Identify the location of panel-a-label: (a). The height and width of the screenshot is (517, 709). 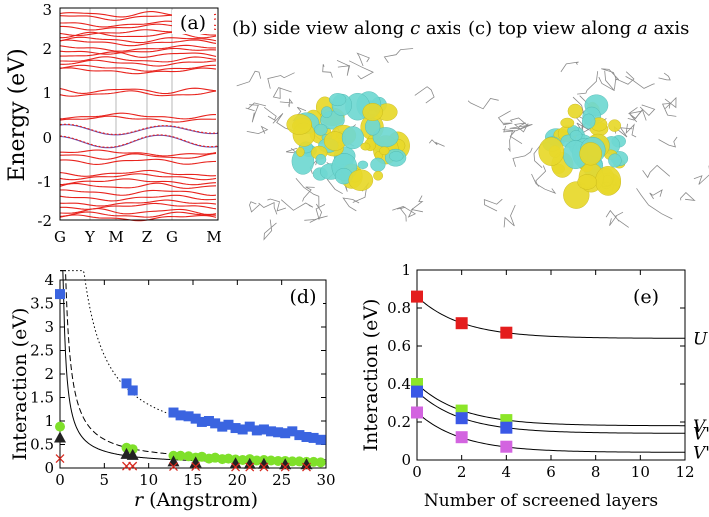
(193, 23).